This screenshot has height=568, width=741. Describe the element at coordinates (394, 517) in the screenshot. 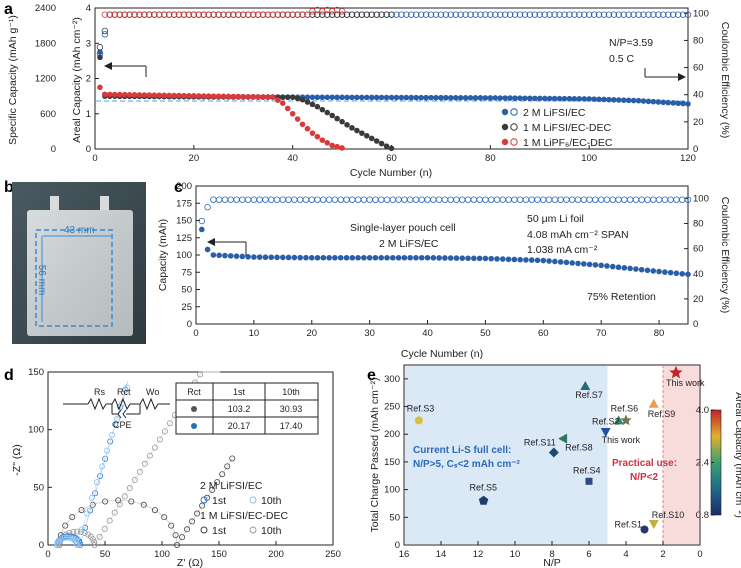

I see `e-ytick-label: 50` at that location.